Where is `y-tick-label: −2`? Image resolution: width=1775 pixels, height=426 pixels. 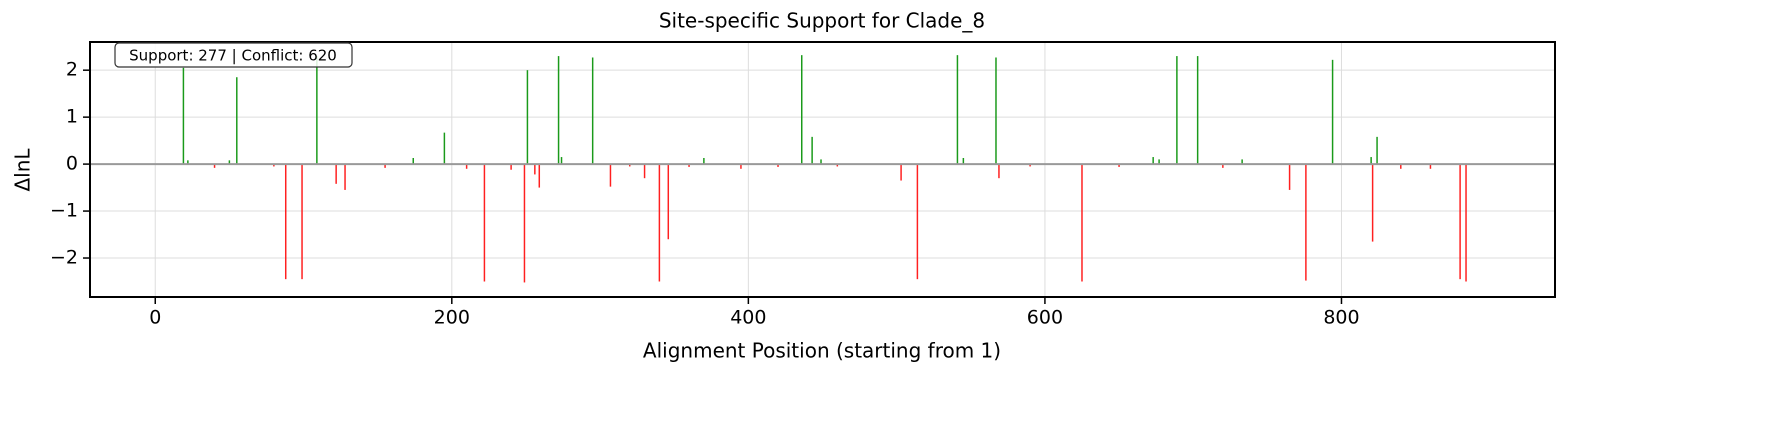 y-tick-label: −2 is located at coordinates (64, 258).